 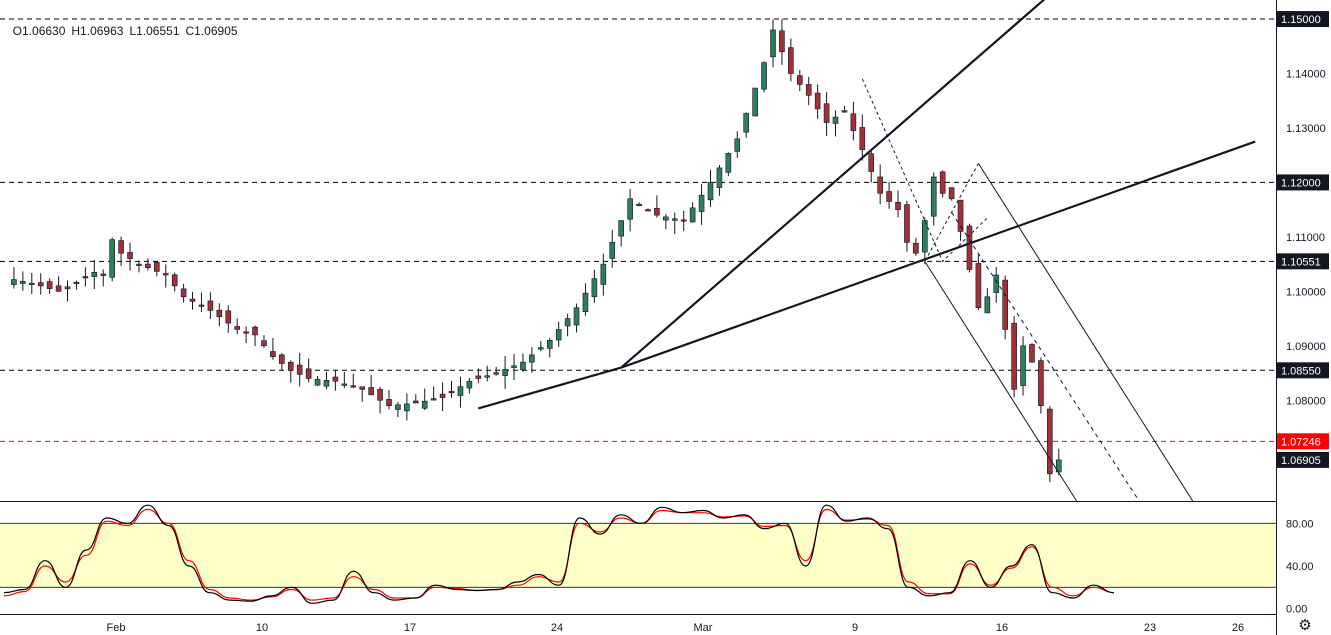 I want to click on ohlc-high: H1.06963, so click(x=97, y=31).